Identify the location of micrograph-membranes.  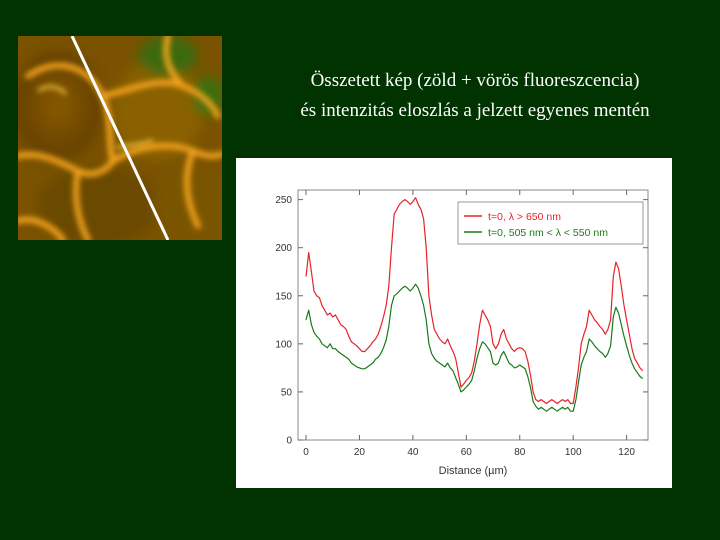
(120, 138).